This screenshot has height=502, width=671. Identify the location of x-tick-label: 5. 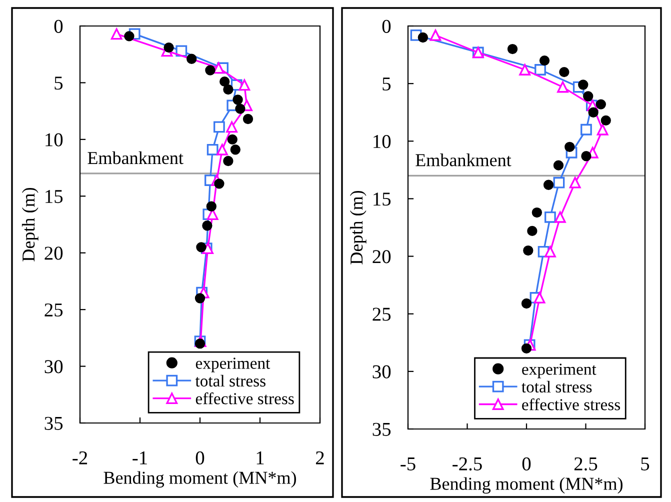
(645, 464).